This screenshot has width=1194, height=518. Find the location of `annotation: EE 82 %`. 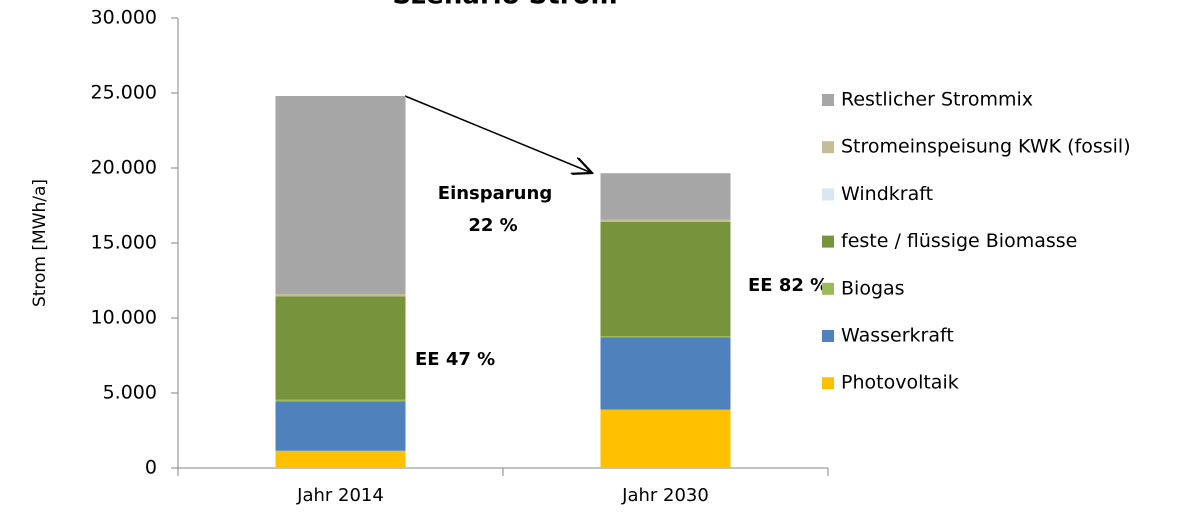

annotation: EE 82 % is located at coordinates (788, 285).